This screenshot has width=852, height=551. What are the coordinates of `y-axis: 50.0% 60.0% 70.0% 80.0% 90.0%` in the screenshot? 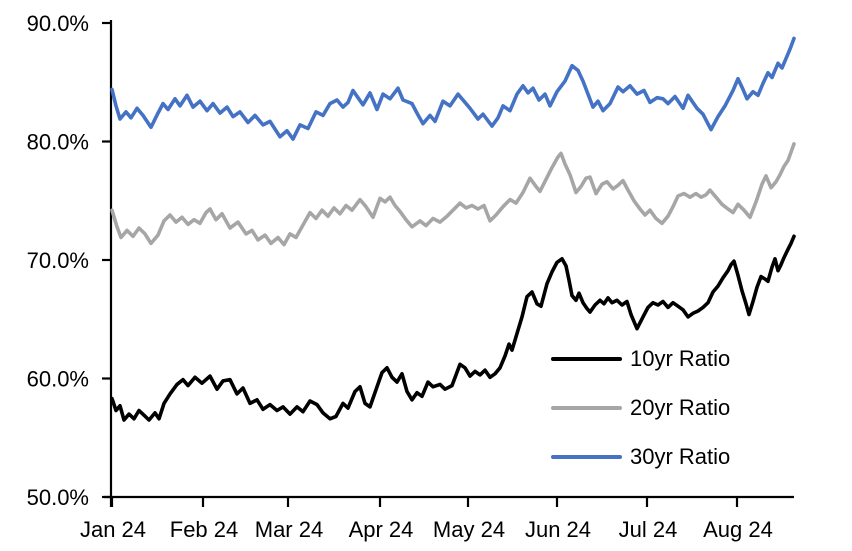 It's located at (70, 260).